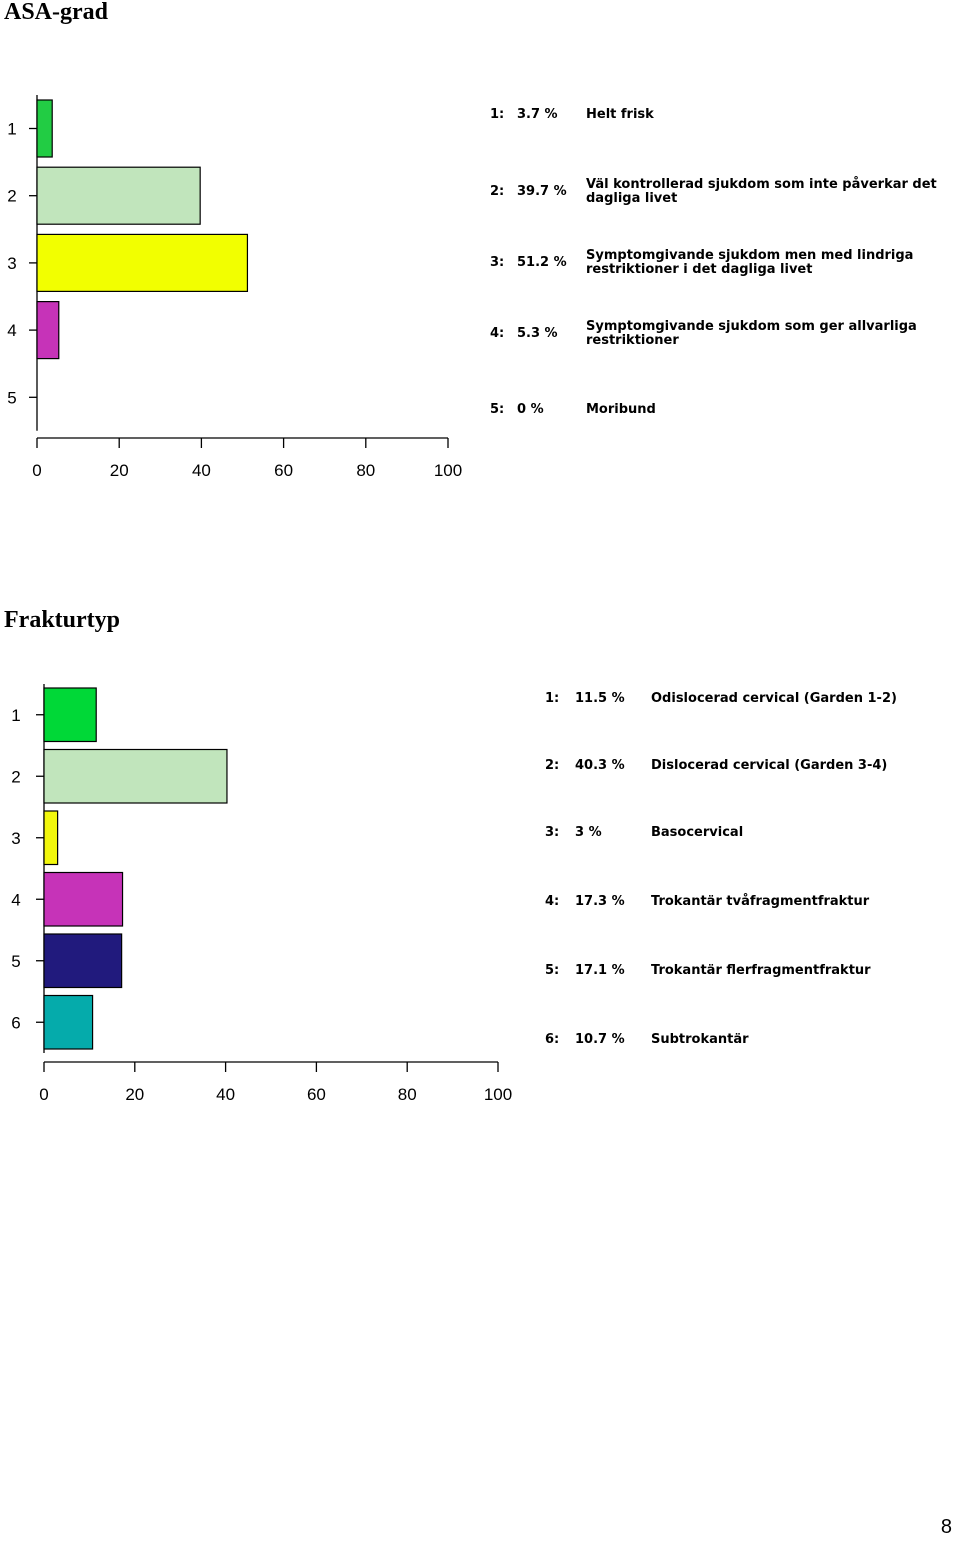 Image resolution: width=960 pixels, height=1543 pixels. Describe the element at coordinates (600, 765) in the screenshot. I see `legend-percent: 40.3 %` at that location.